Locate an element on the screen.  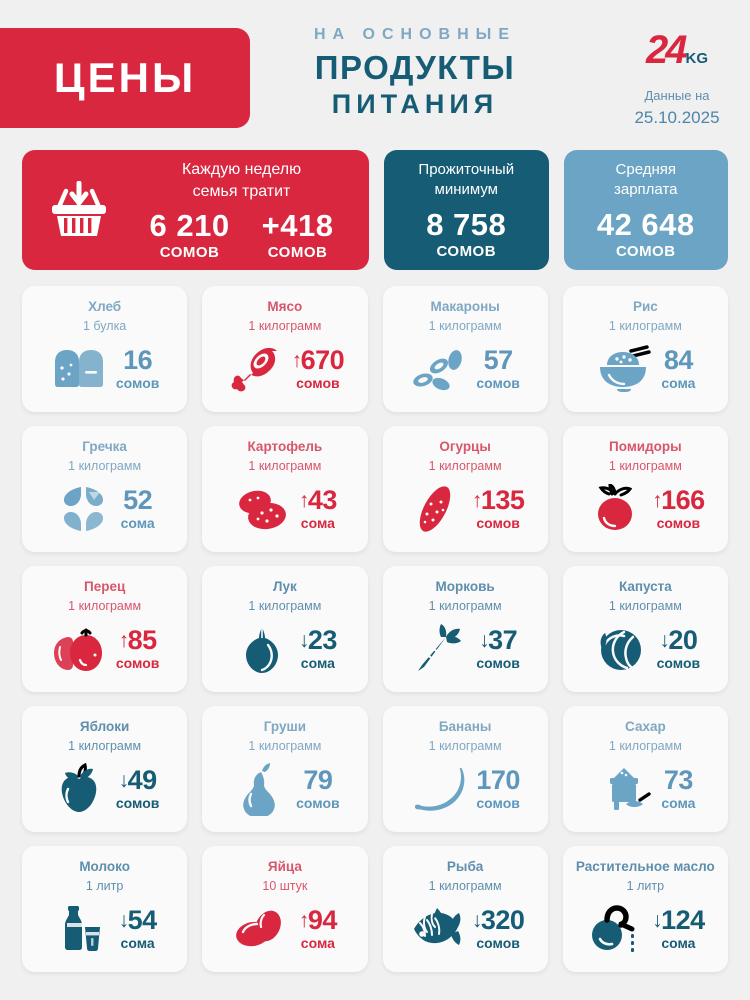
product-card-body: 84 сома is located at coordinates (645, 369).